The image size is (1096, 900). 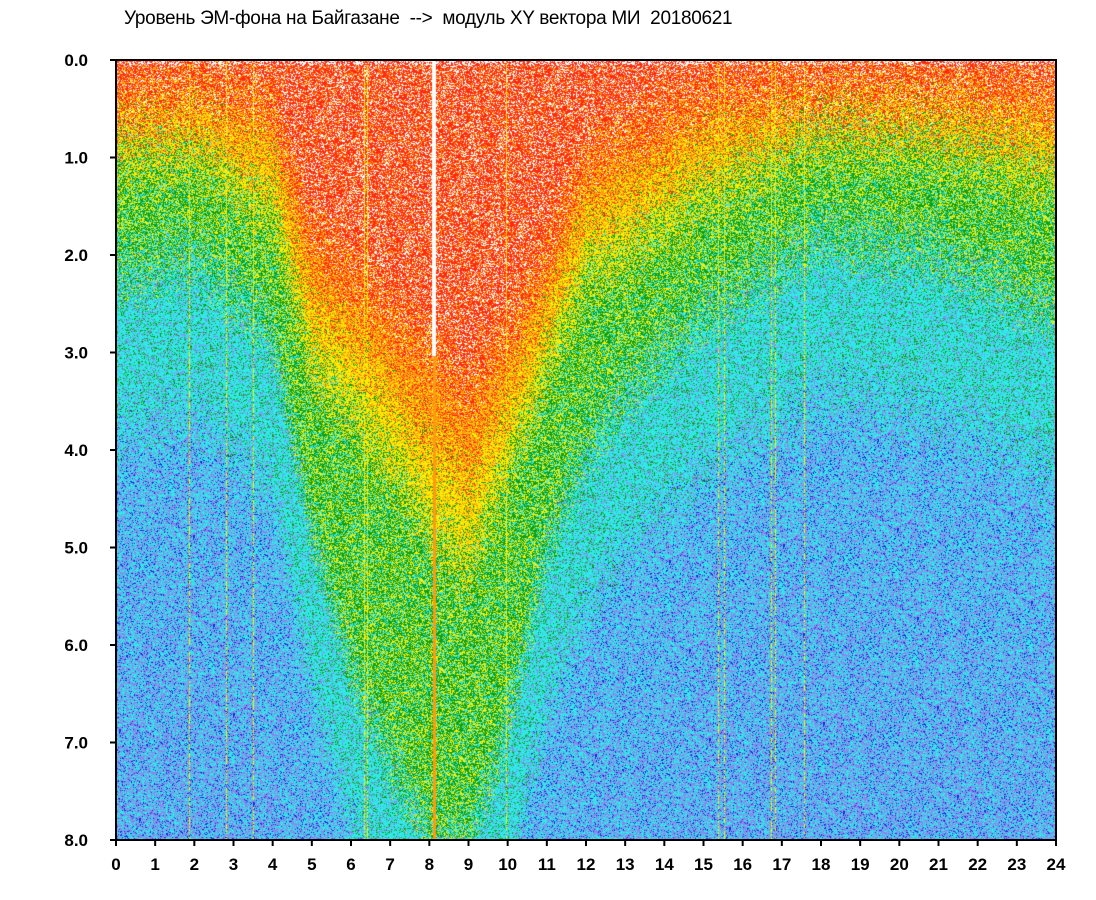 I want to click on x-tick-label: 16, so click(x=742, y=864).